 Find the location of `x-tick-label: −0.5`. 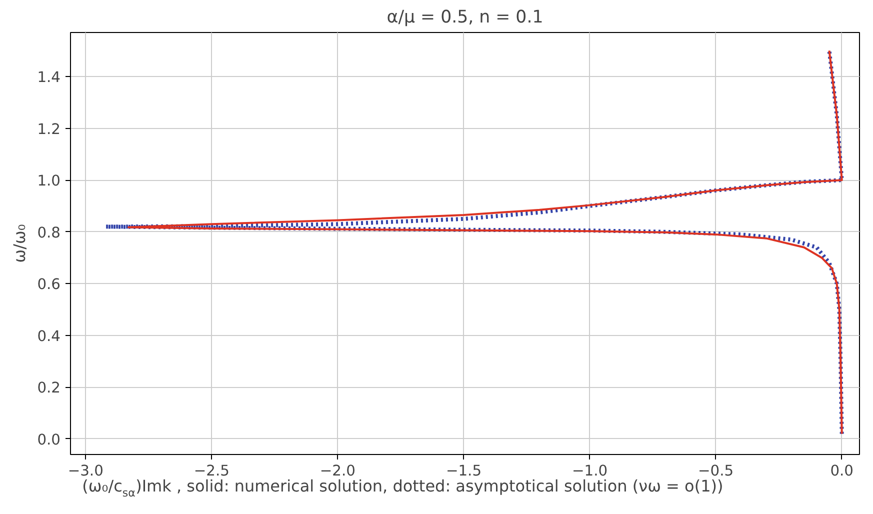

x-tick-label: −0.5 is located at coordinates (716, 471).